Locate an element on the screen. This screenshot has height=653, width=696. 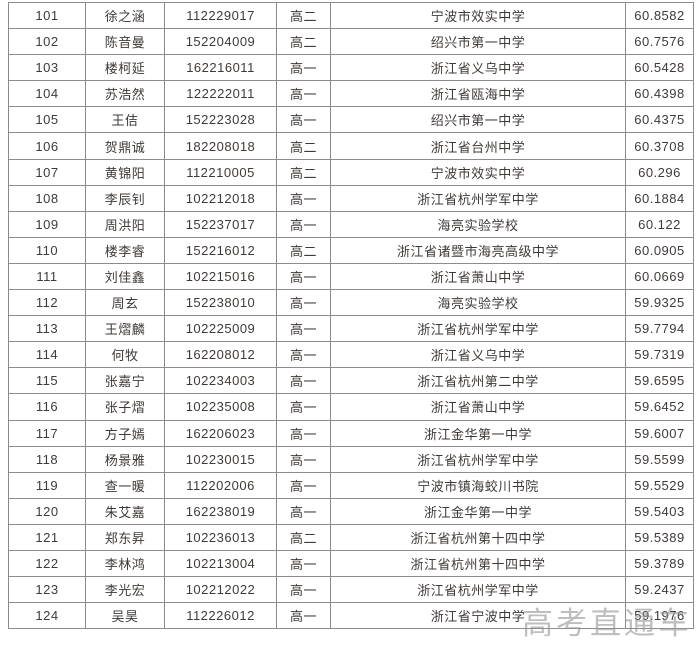
cell-exam-id: 152223028 is located at coordinates (220, 120).